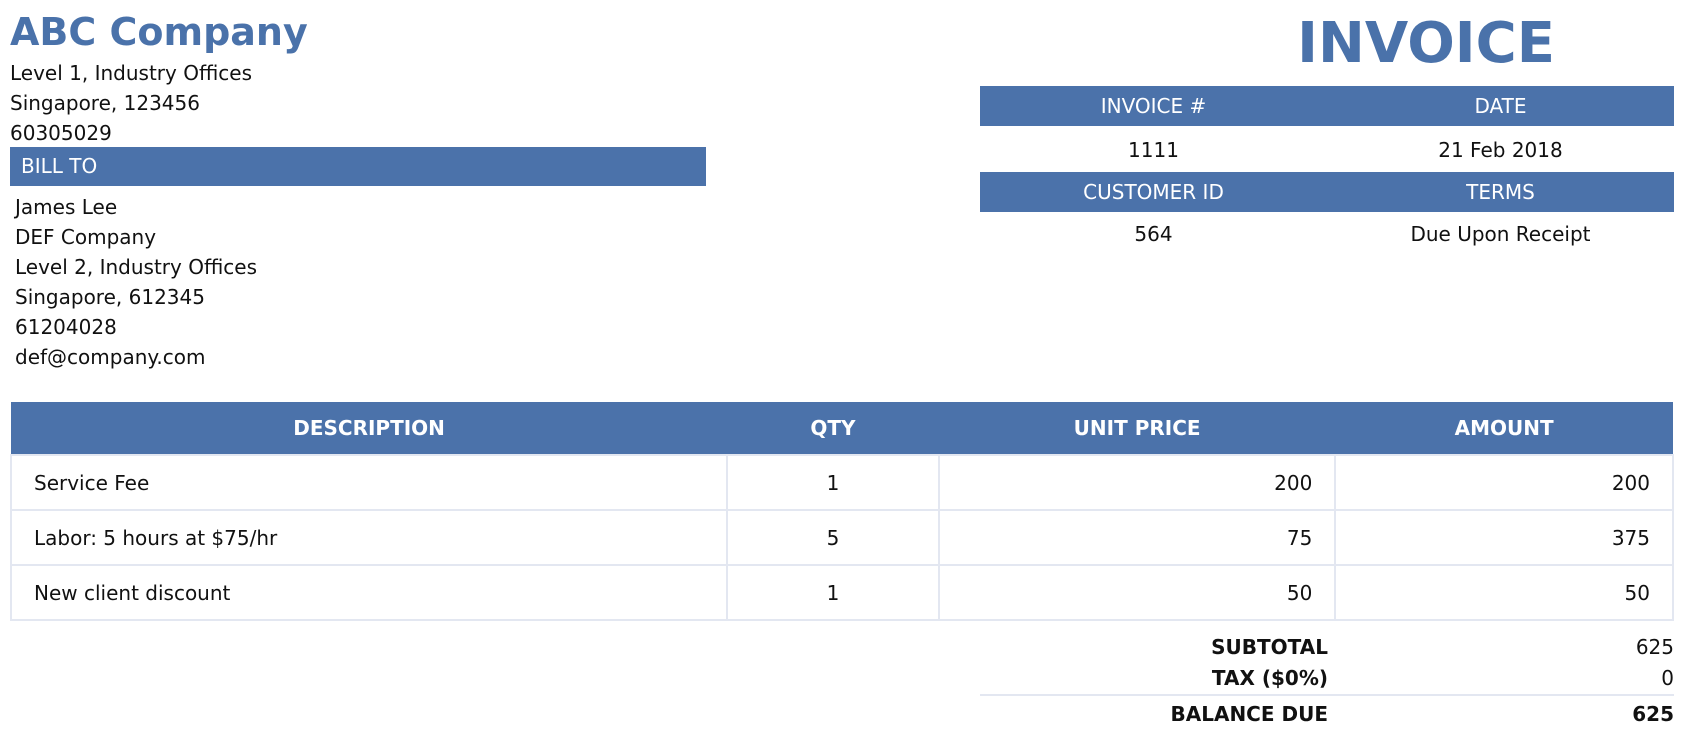 Image resolution: width=1688 pixels, height=736 pixels. What do you see at coordinates (1249, 714) in the screenshot?
I see `balance-due-label: BALANCE DUE` at bounding box center [1249, 714].